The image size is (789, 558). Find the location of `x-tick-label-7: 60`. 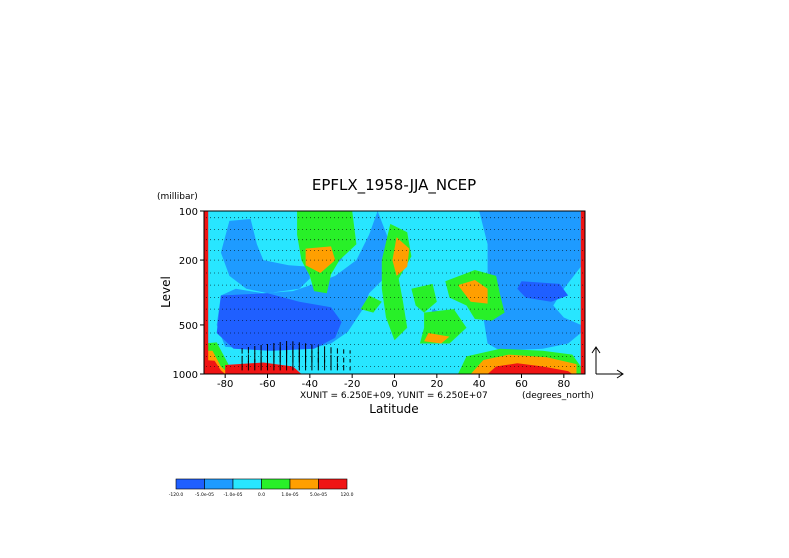

x-tick-label-7: 60 is located at coordinates (521, 384).